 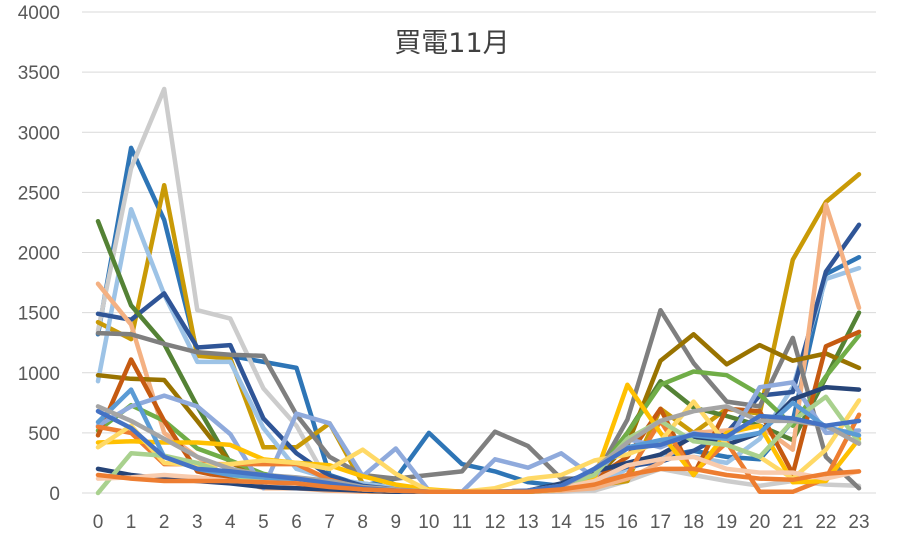 I want to click on y-tick-label: 1500, so click(x=39, y=314).